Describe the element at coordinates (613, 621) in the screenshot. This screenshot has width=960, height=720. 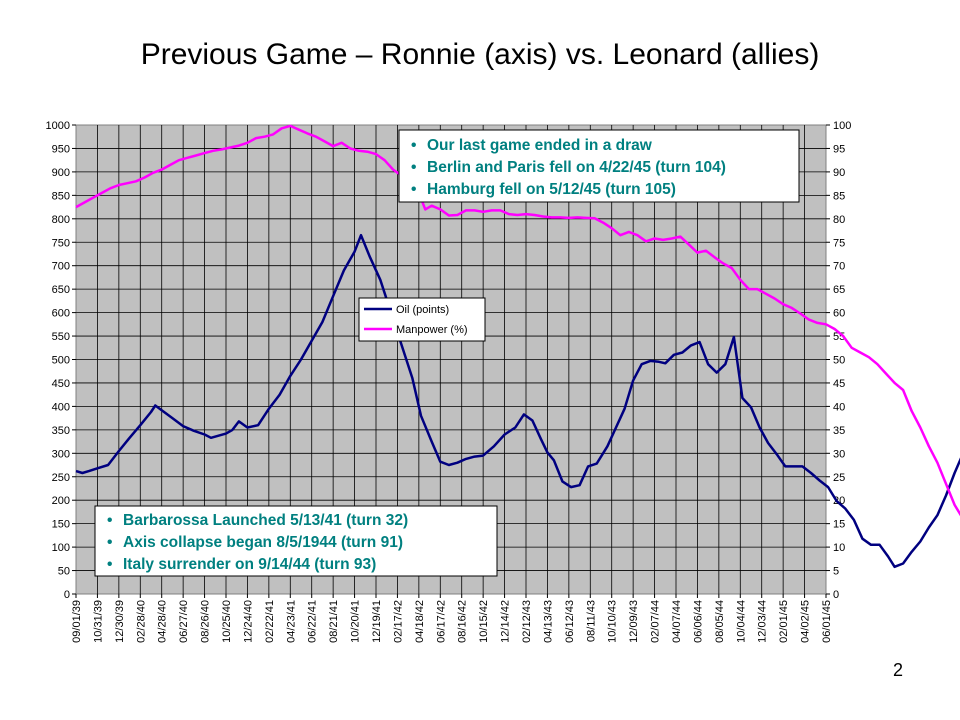
I see `x-tick-label: 10/10/43` at that location.